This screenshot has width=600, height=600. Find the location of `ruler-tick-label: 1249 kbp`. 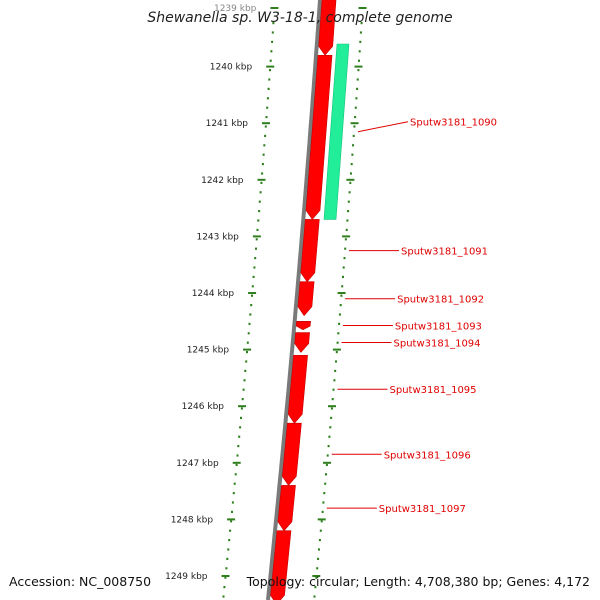

ruler-tick-label: 1249 kbp is located at coordinates (186, 577).